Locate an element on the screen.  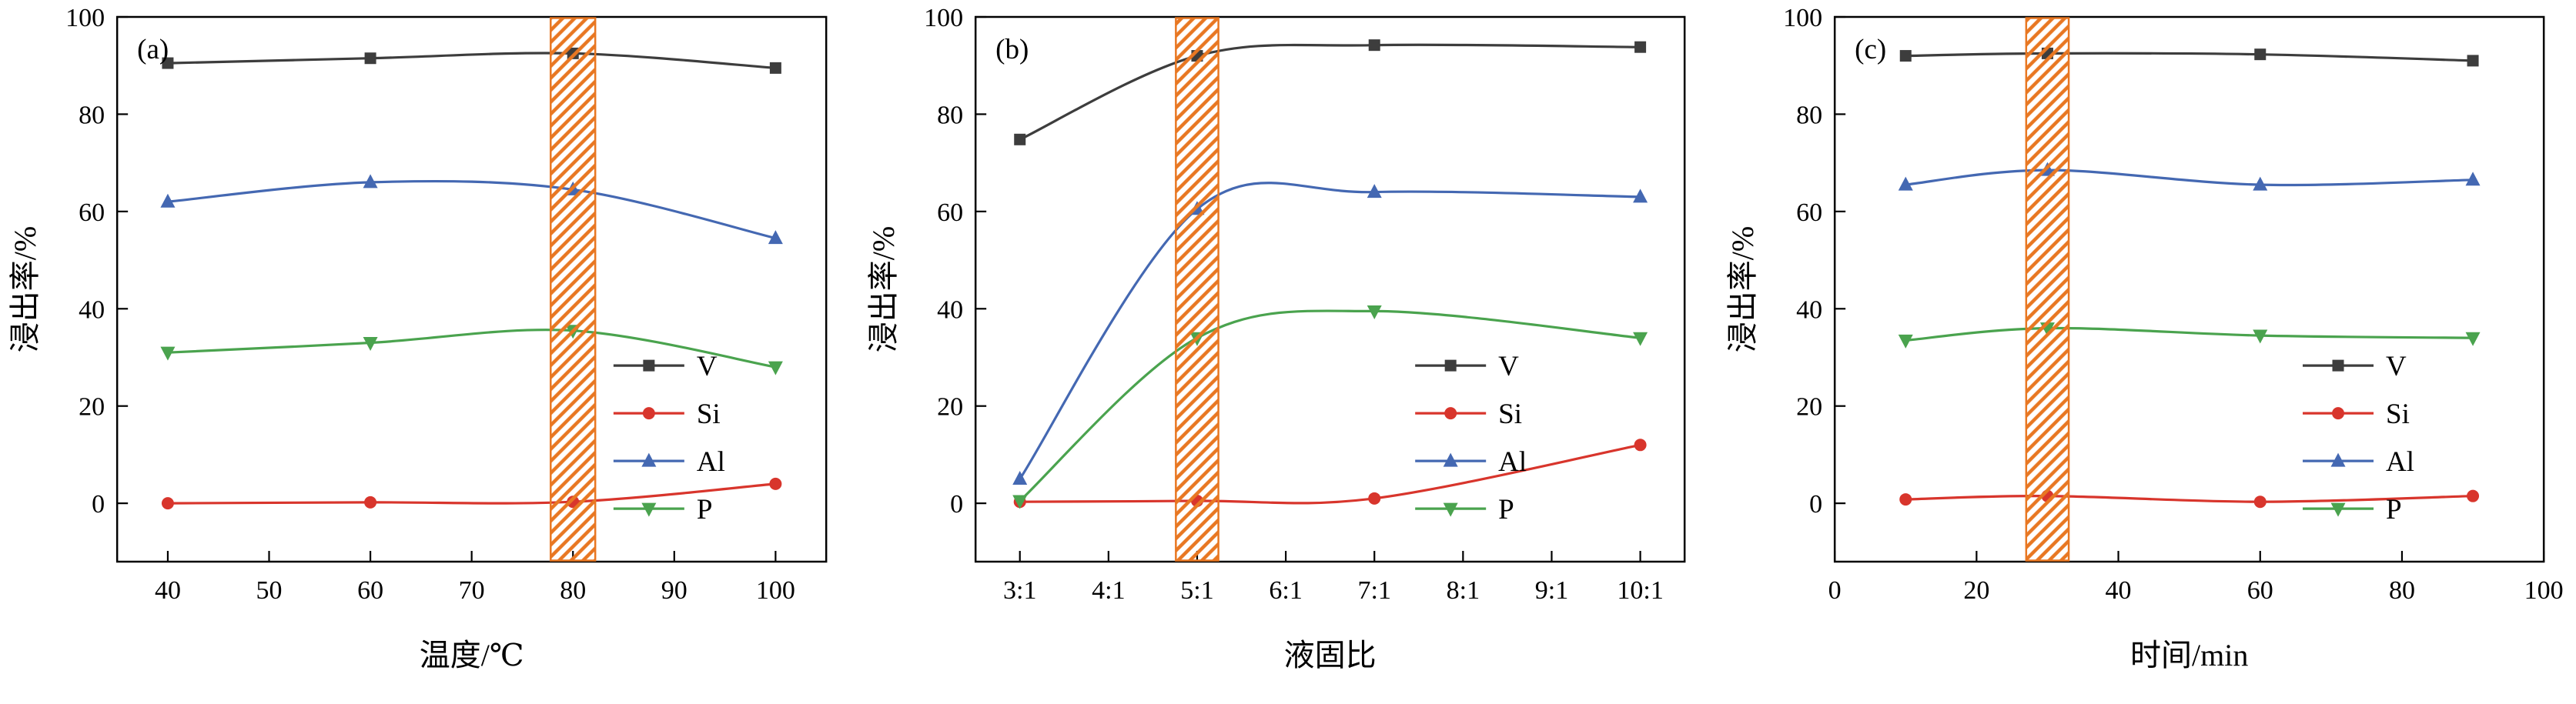
panel-label-a: (a) is located at coordinates (153, 49).